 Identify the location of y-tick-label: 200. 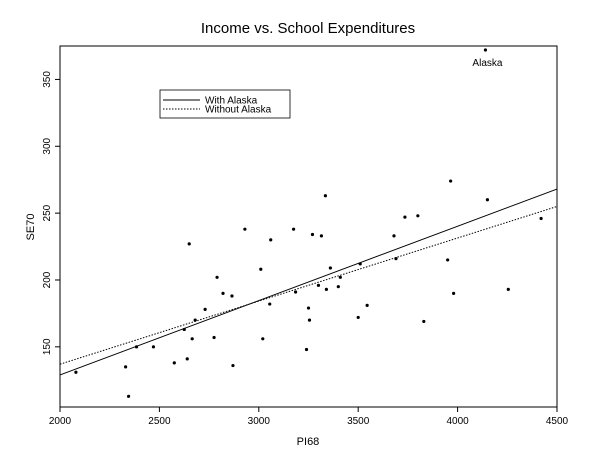
(47, 279).